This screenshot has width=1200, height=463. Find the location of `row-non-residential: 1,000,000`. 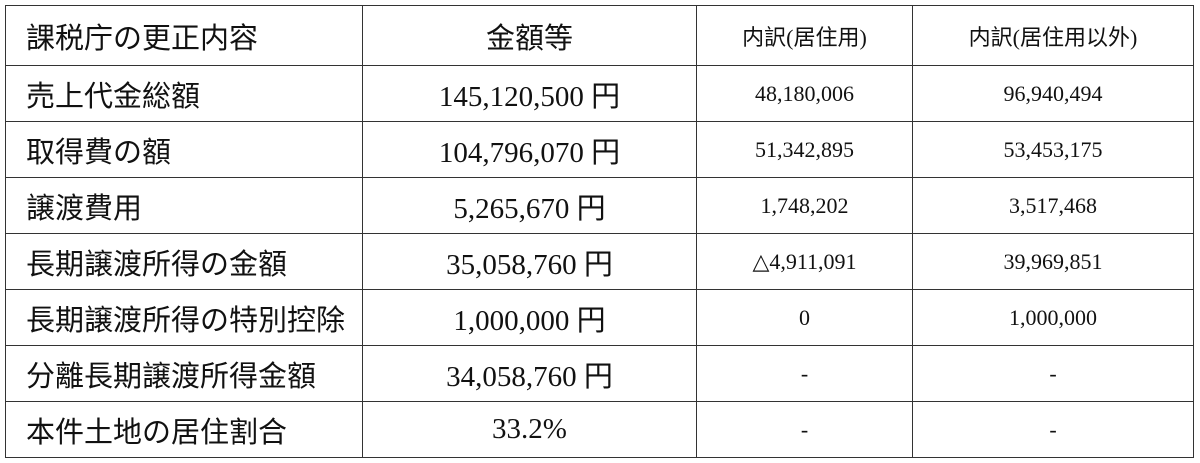

row-non-residential: 1,000,000 is located at coordinates (1053, 317).